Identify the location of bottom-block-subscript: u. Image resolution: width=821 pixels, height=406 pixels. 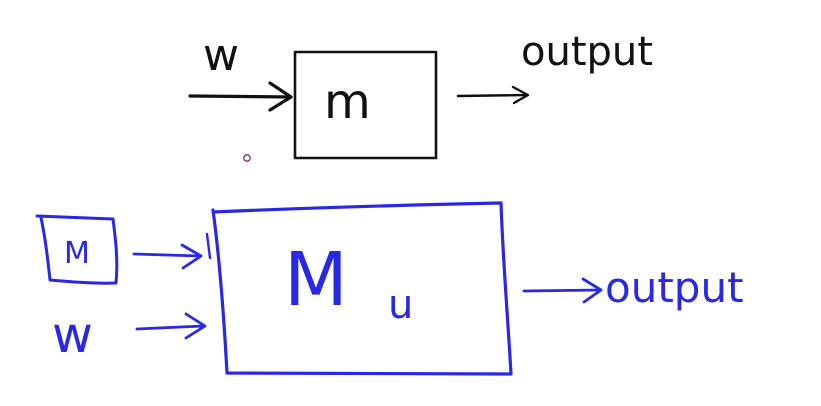
(400, 305).